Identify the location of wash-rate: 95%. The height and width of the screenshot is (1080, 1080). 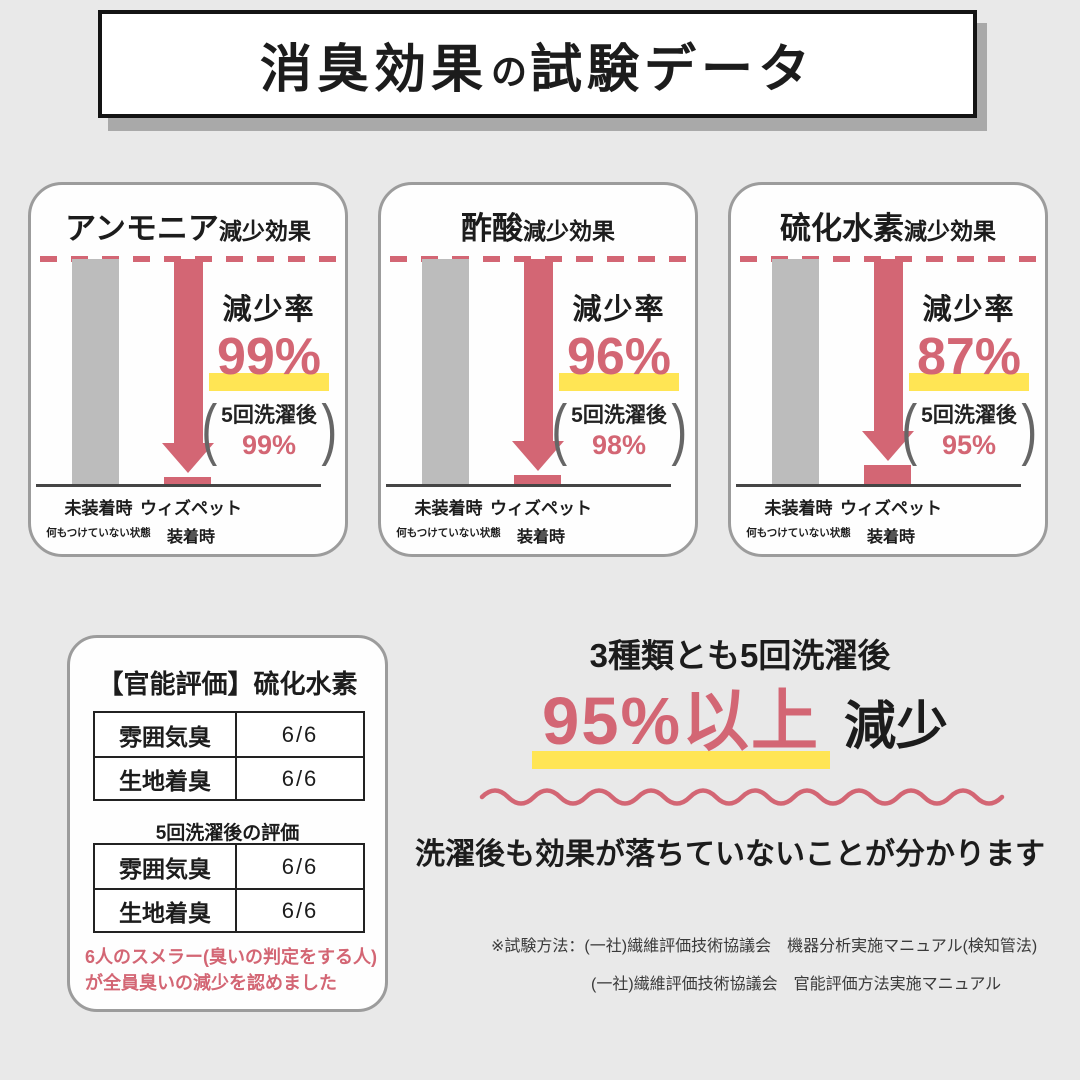
(969, 445).